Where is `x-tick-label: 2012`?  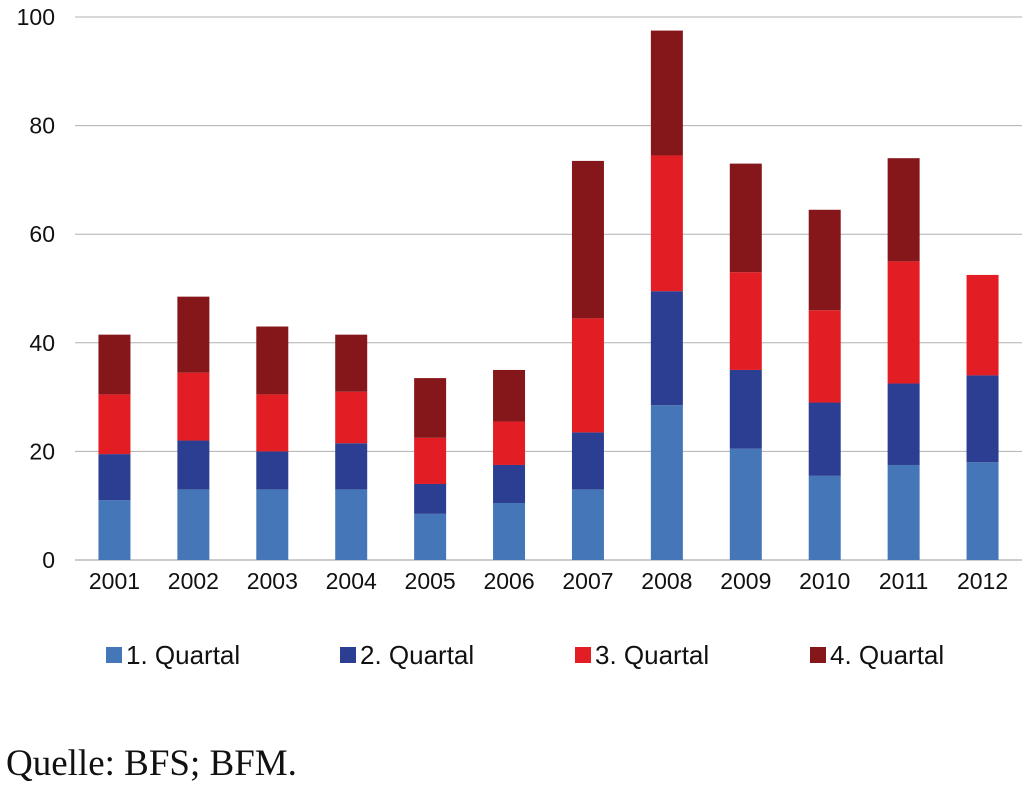 x-tick-label: 2012 is located at coordinates (982, 581).